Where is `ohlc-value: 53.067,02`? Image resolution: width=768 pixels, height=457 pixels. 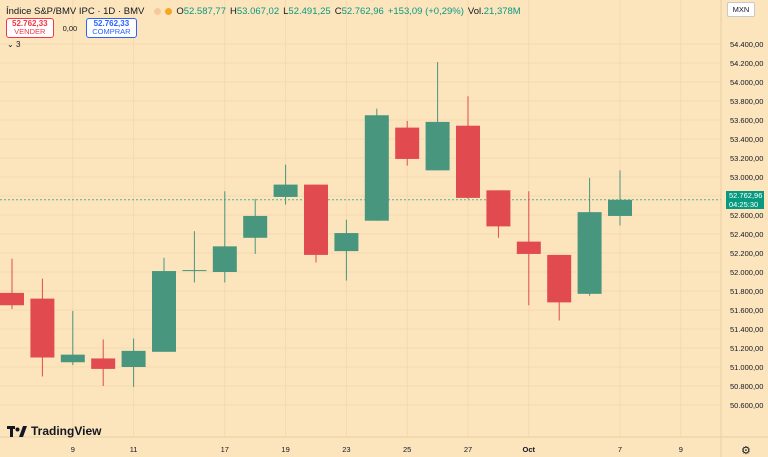
ohlc-value: 53.067,02 is located at coordinates (258, 11).